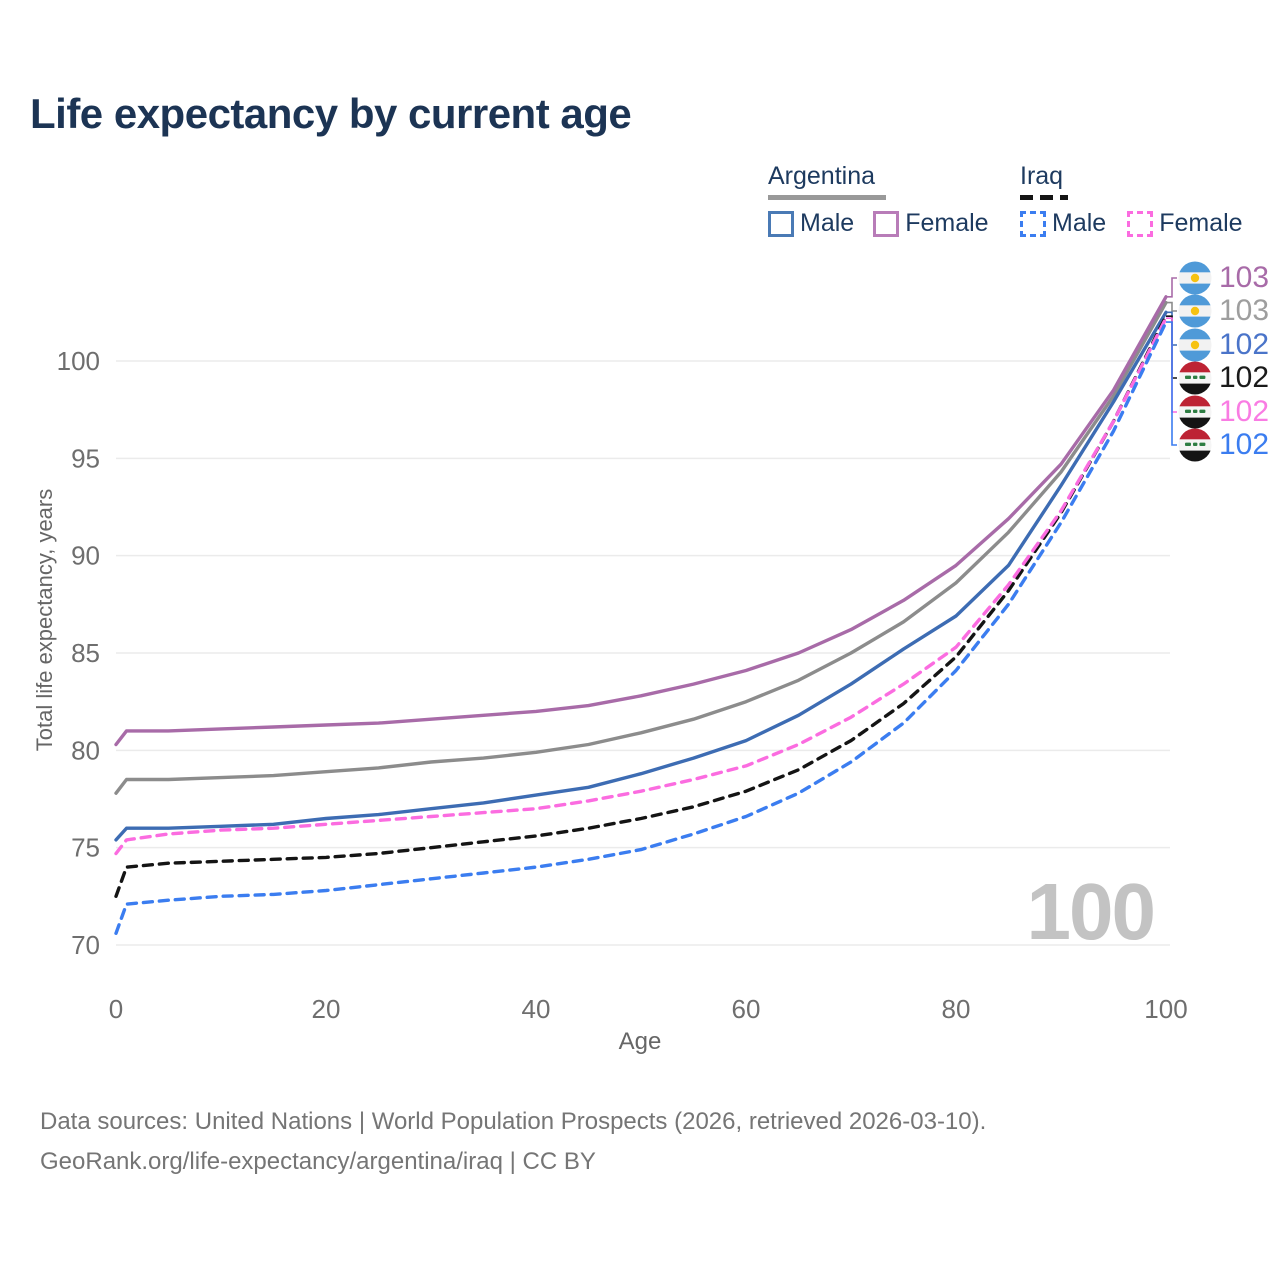  I want to click on legend-country-iraq: Iraq, so click(1042, 176).